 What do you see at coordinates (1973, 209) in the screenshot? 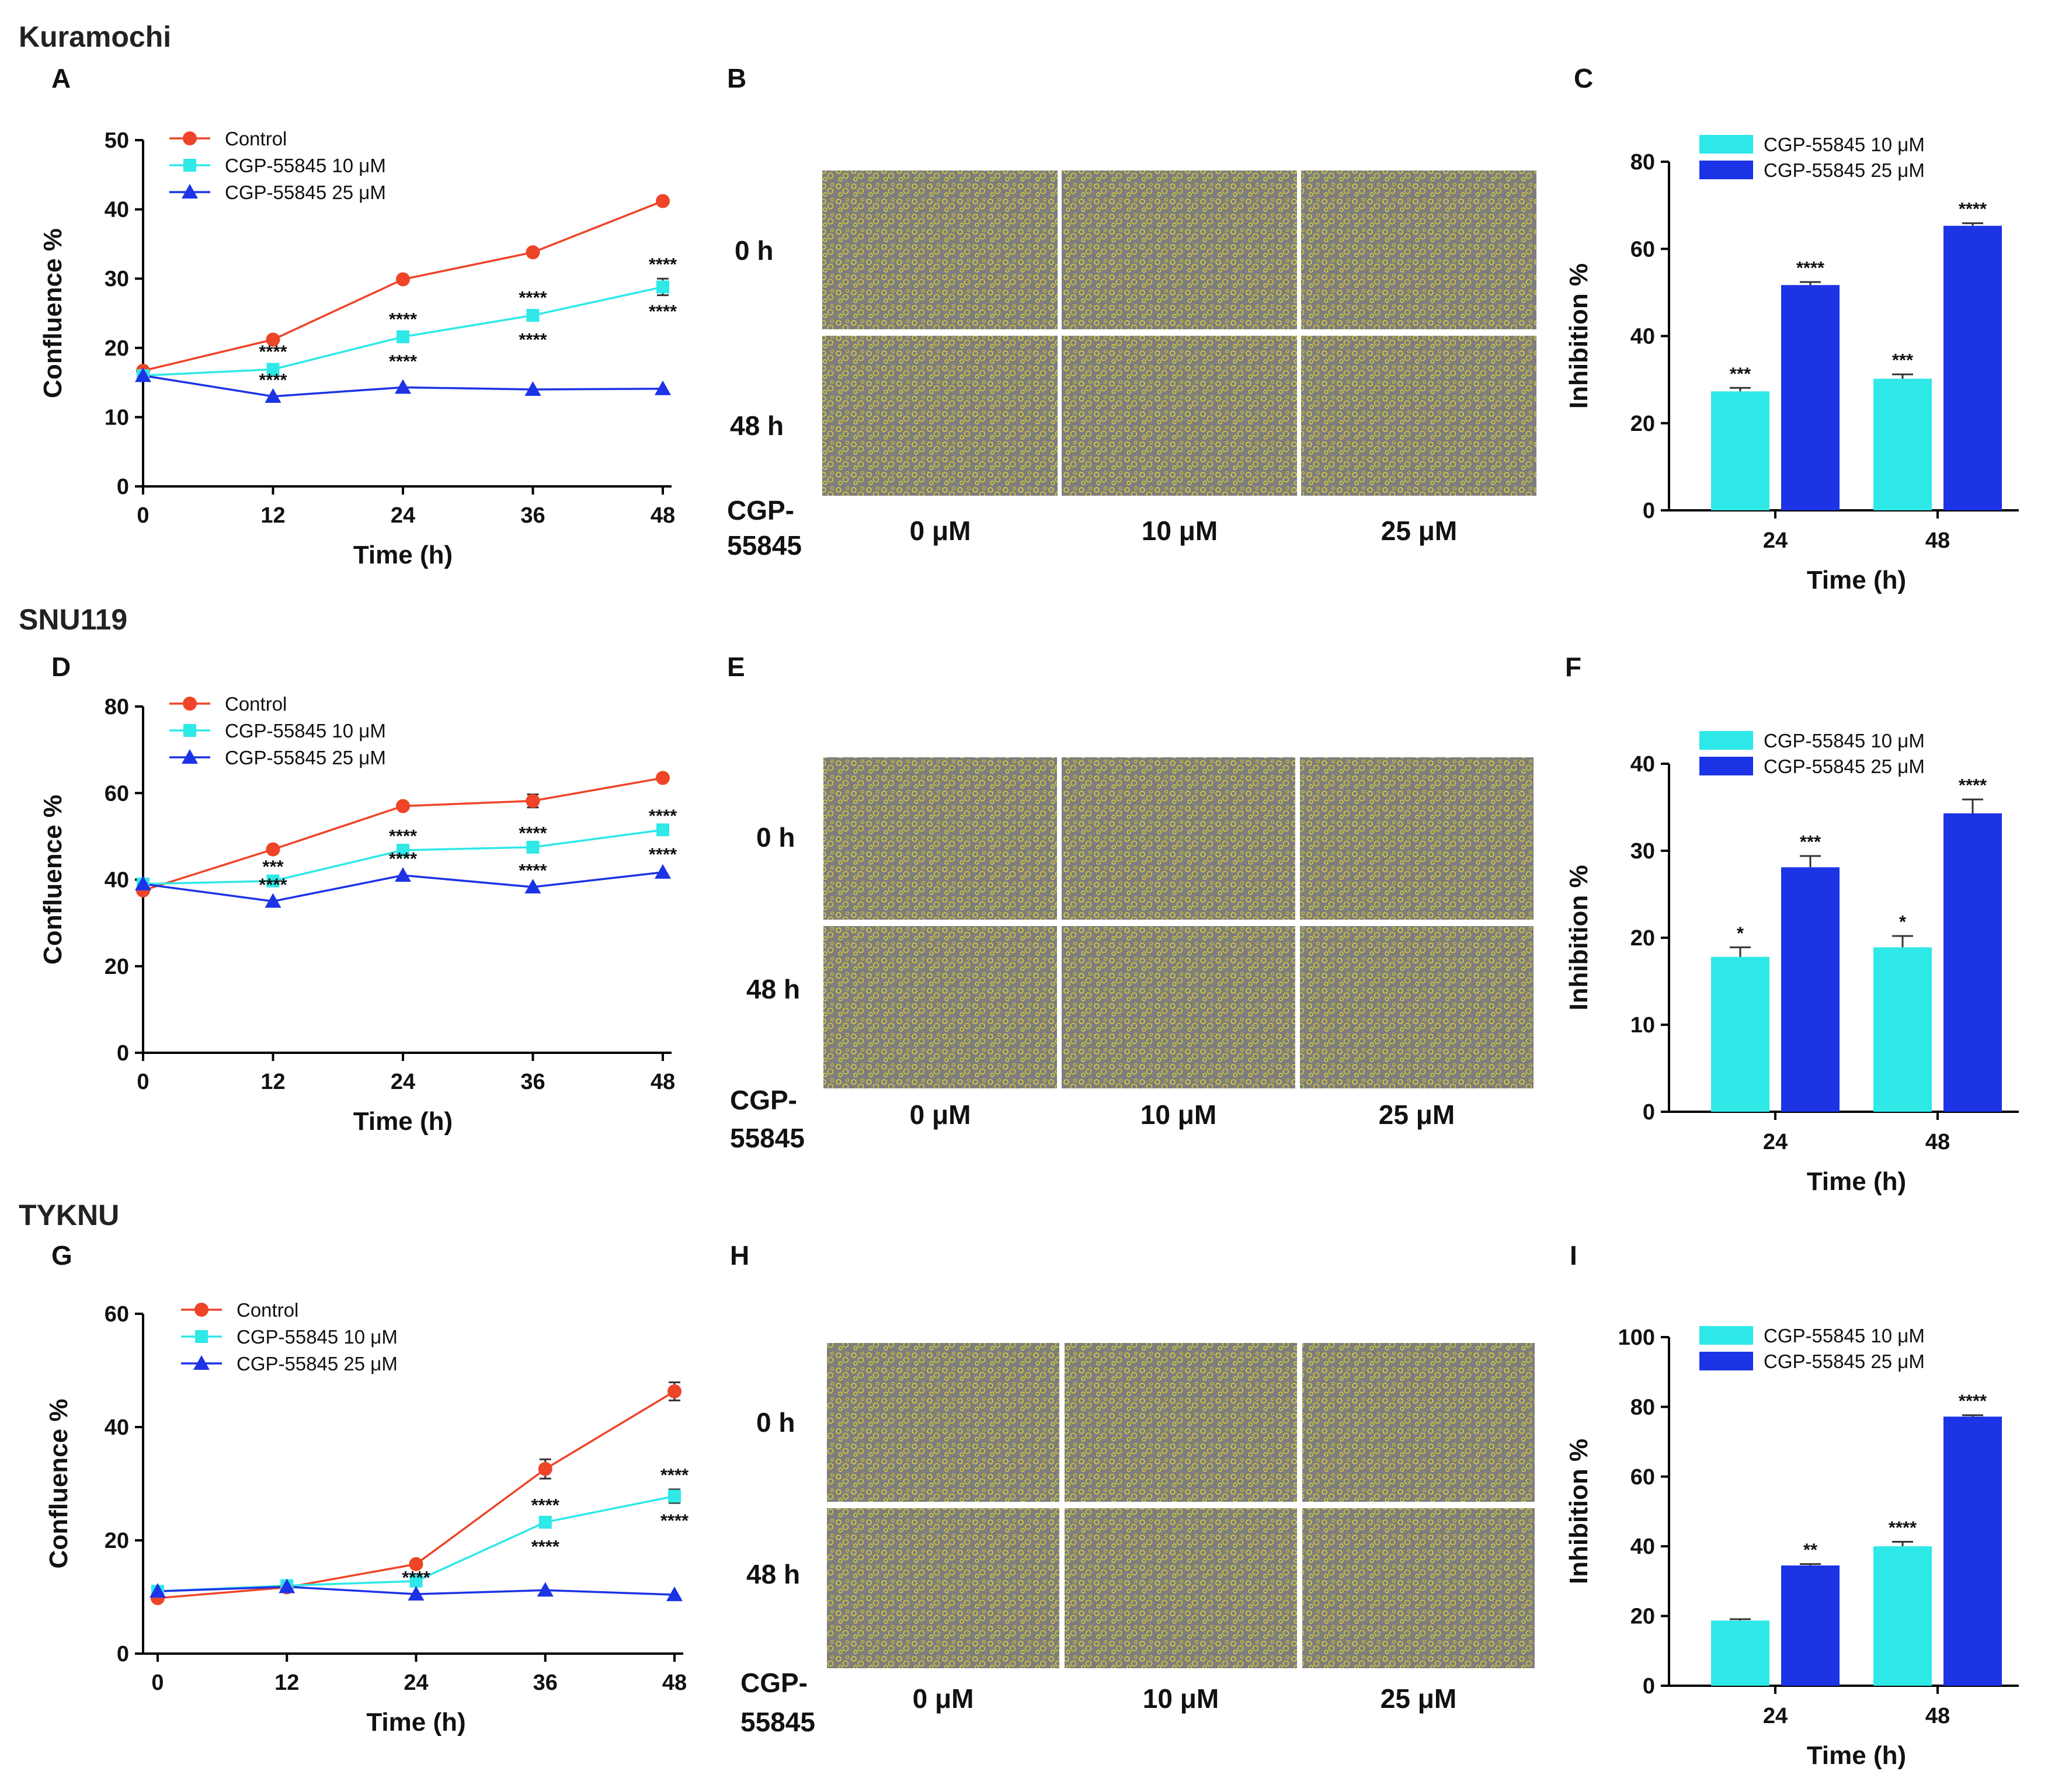
I see `chart-c-sig-label: ****` at bounding box center [1973, 209].